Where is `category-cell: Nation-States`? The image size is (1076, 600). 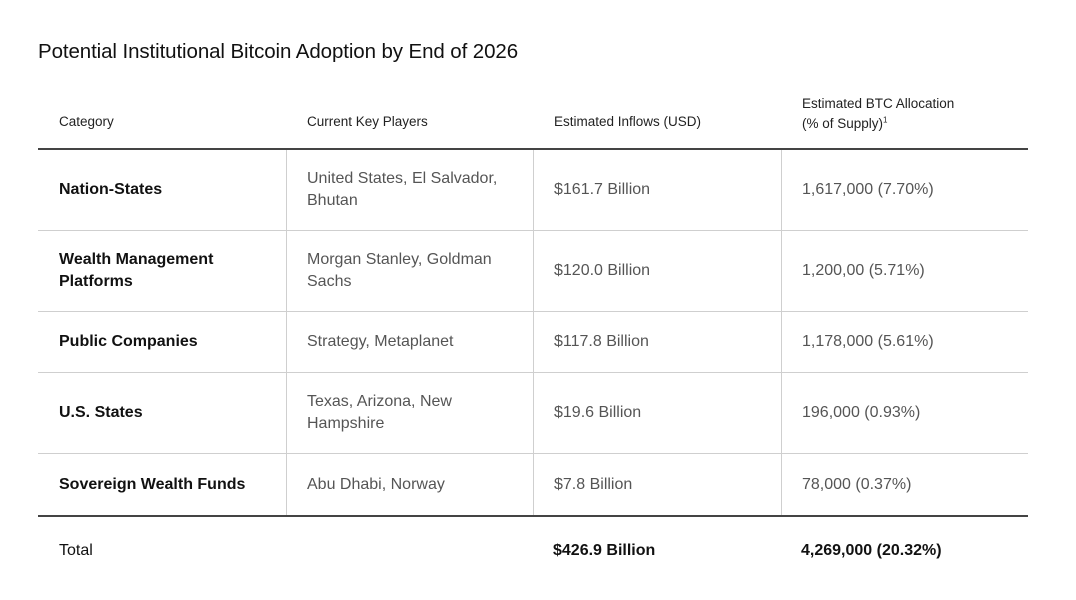
category-cell: Nation-States is located at coordinates (111, 189).